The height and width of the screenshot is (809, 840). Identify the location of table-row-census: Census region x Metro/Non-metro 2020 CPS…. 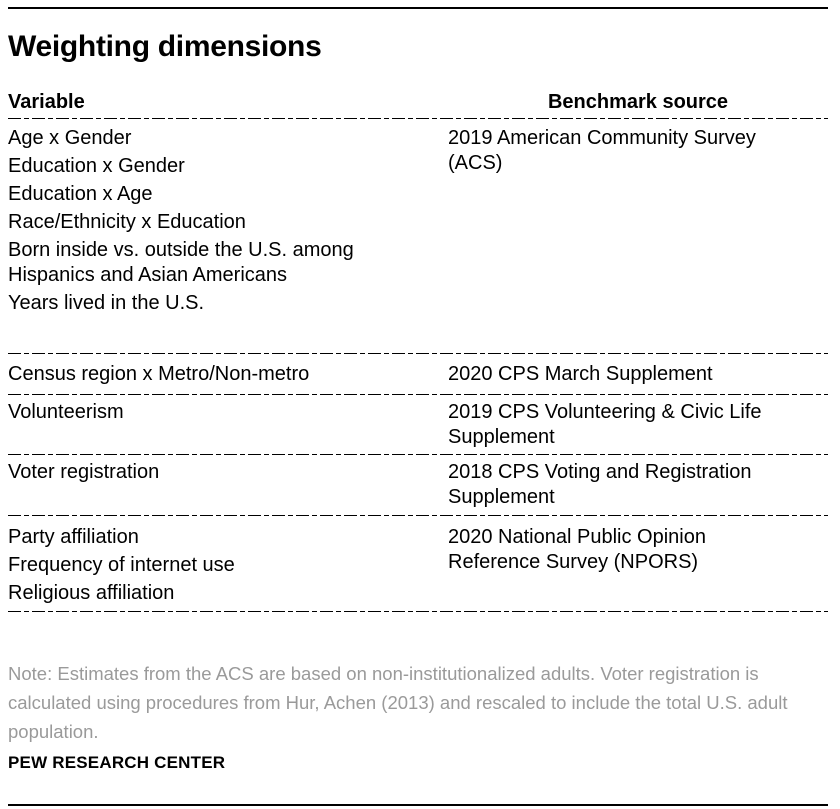
(418, 374).